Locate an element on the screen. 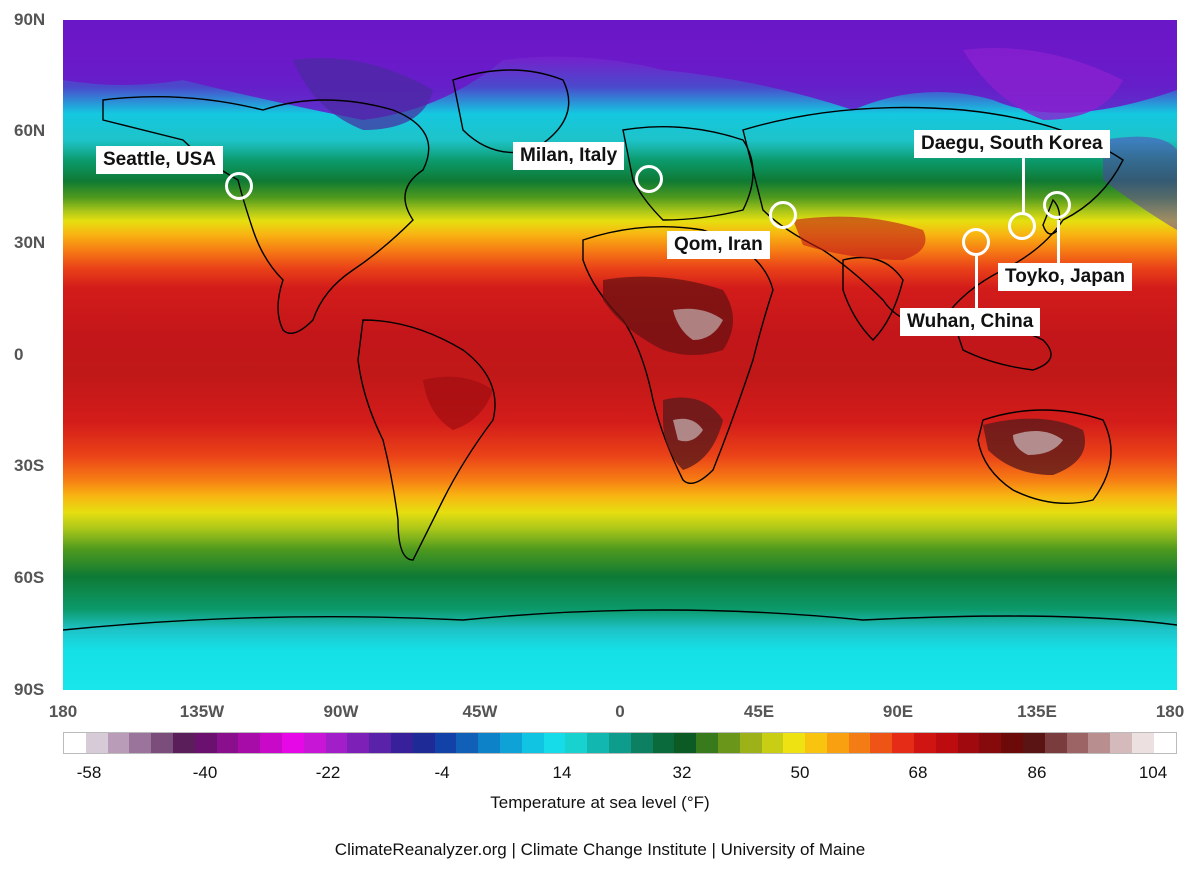 The height and width of the screenshot is (876, 1200). lon-tick: 45E is located at coordinates (759, 711).